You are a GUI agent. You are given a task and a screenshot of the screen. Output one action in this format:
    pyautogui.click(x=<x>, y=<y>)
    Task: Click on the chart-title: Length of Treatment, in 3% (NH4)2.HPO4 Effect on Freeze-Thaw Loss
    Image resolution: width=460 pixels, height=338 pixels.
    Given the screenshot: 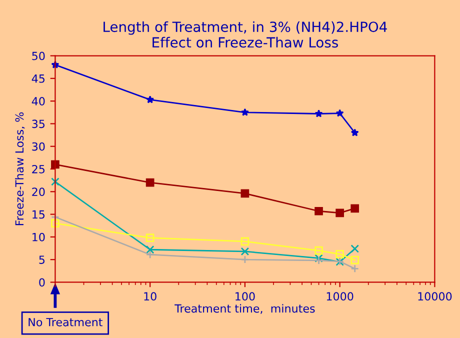 What is the action you would take?
    pyautogui.click(x=245, y=34)
    